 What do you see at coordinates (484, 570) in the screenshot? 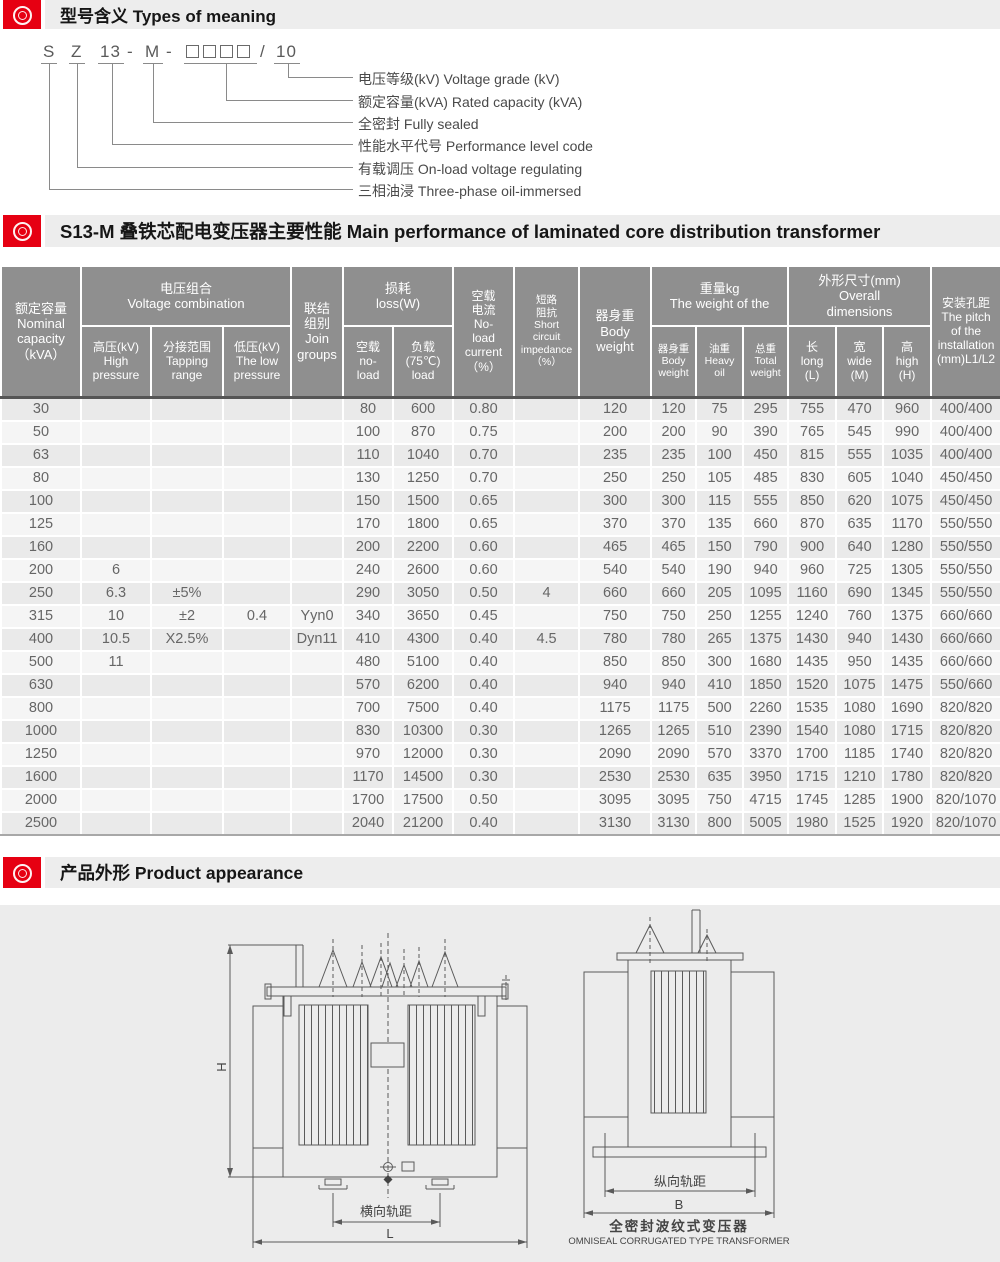
I see `table-cell: 0.60` at bounding box center [484, 570].